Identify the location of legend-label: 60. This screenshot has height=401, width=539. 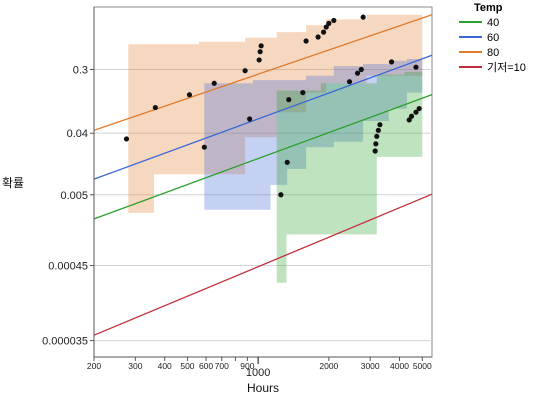
(493, 38).